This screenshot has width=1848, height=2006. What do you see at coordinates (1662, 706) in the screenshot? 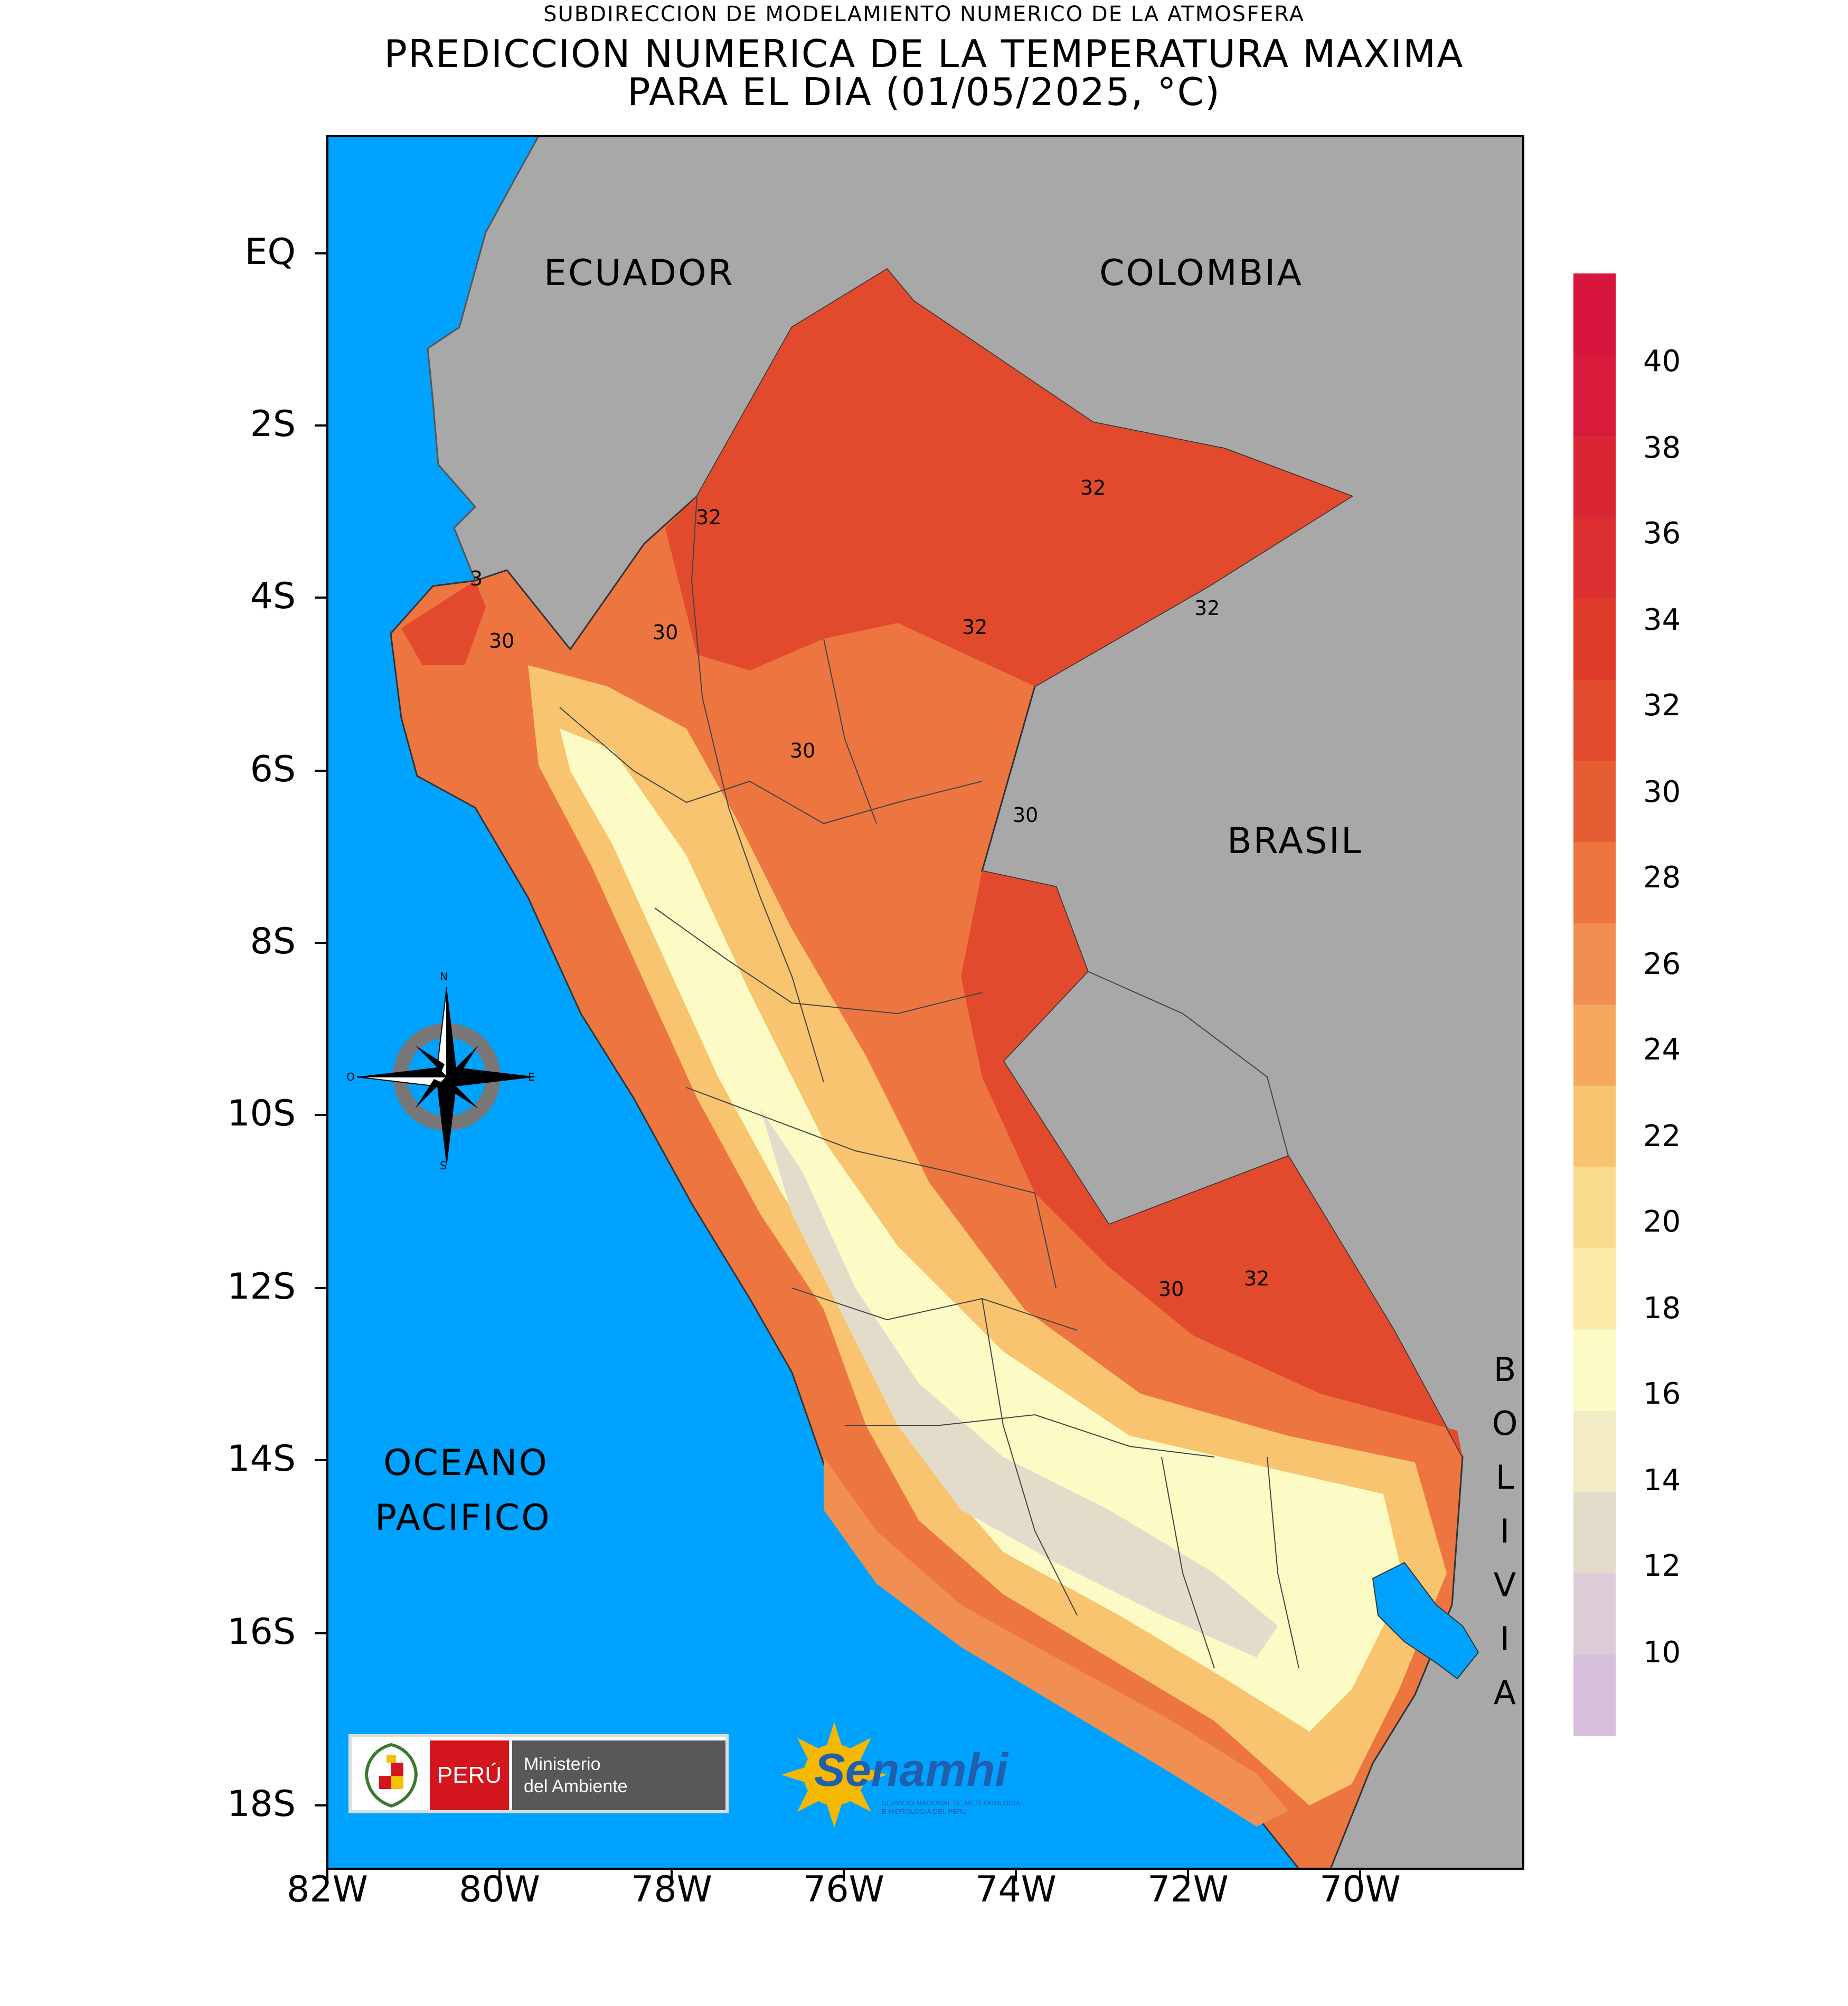
I see `legend-label: 32` at bounding box center [1662, 706].